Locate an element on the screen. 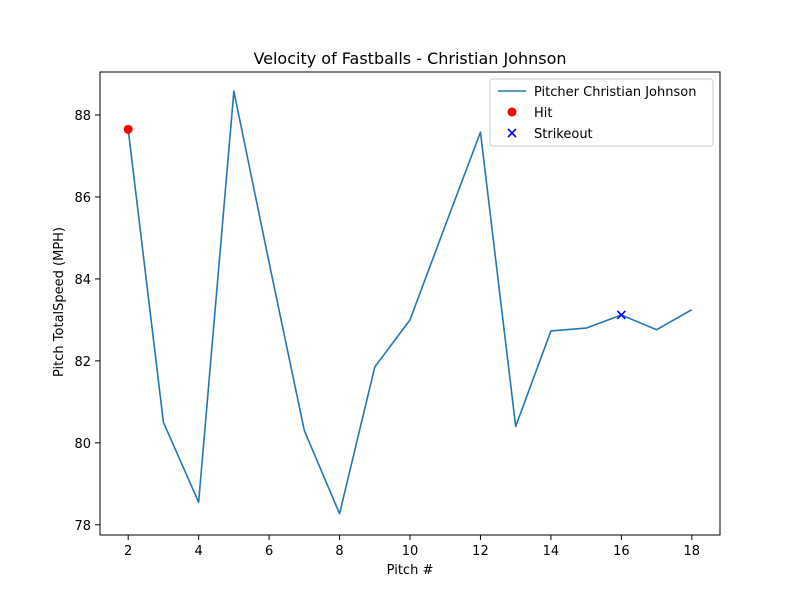 This screenshot has height=600, width=800. x-tick-label: 6 is located at coordinates (269, 551).